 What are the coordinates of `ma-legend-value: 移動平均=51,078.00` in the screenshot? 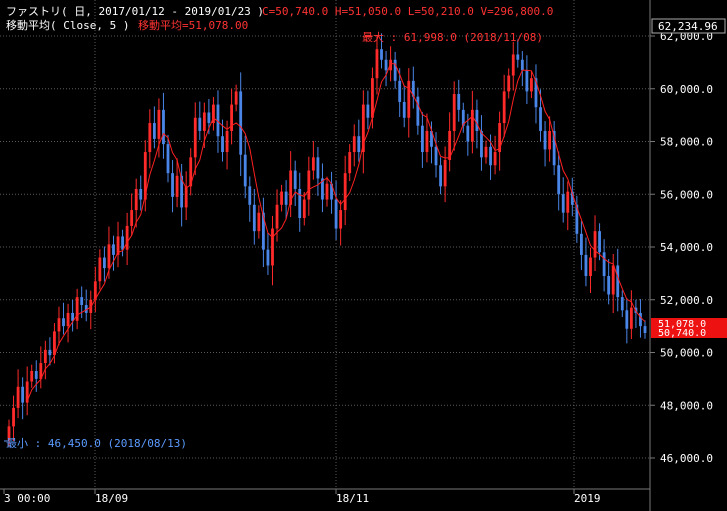 It's located at (193, 25).